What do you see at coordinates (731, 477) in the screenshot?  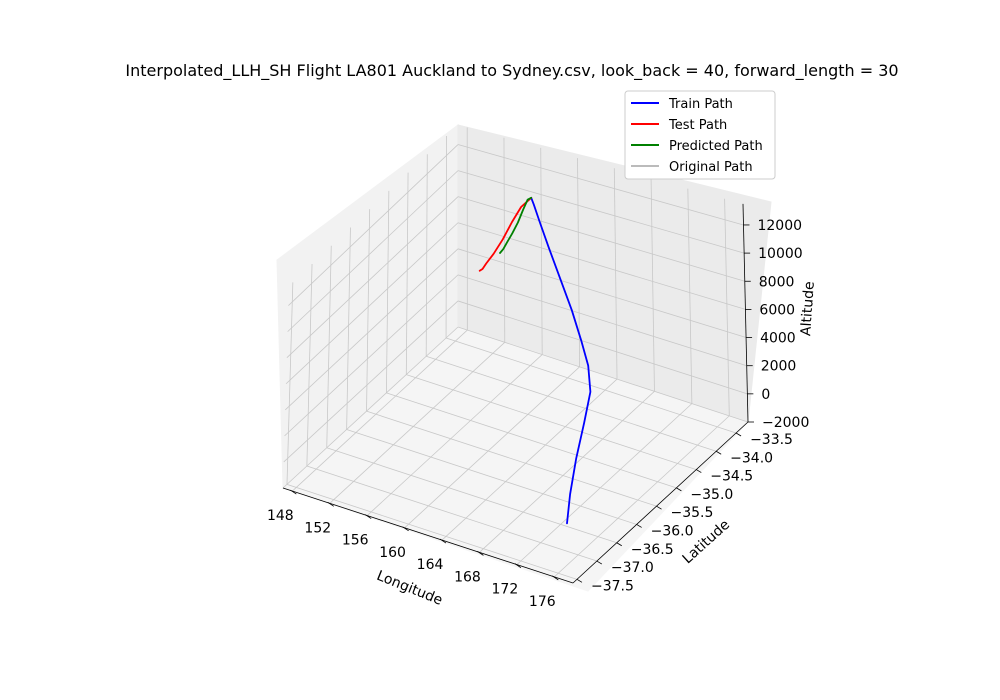 I see `y-tick-label: −34.5` at bounding box center [731, 477].